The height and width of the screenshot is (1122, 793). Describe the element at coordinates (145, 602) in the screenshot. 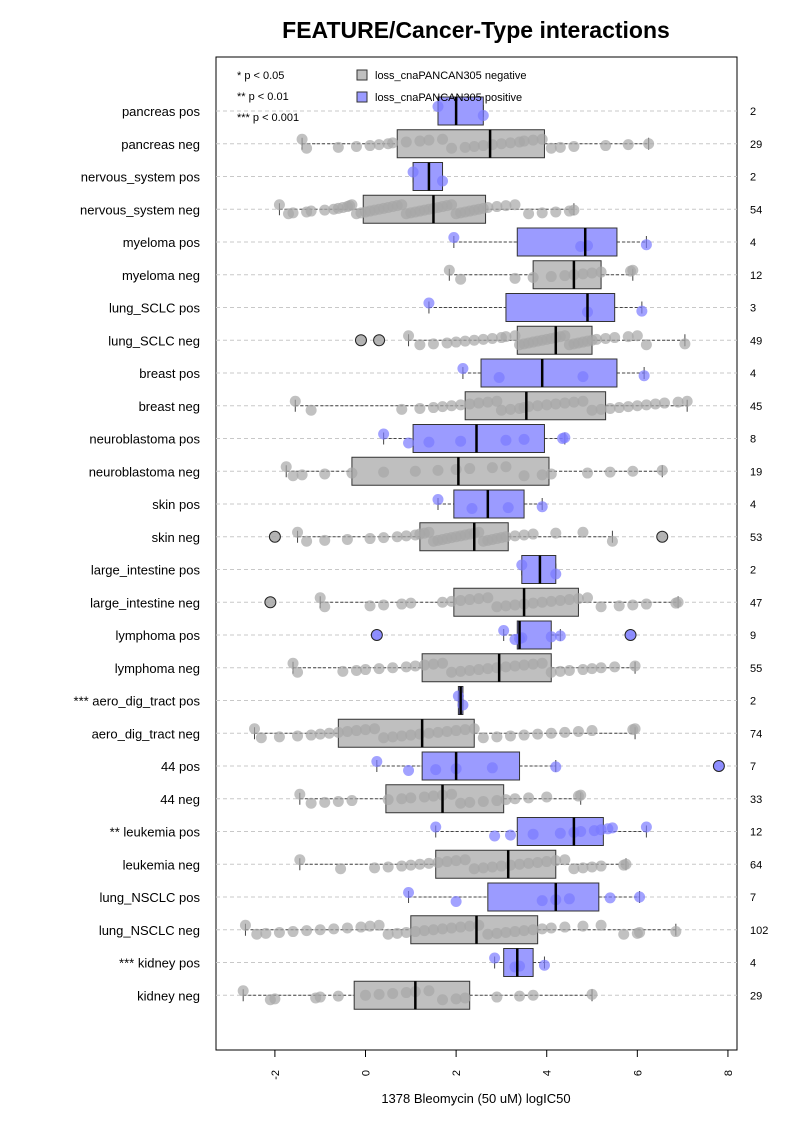

I see `row-label: large_intestine neg` at that location.